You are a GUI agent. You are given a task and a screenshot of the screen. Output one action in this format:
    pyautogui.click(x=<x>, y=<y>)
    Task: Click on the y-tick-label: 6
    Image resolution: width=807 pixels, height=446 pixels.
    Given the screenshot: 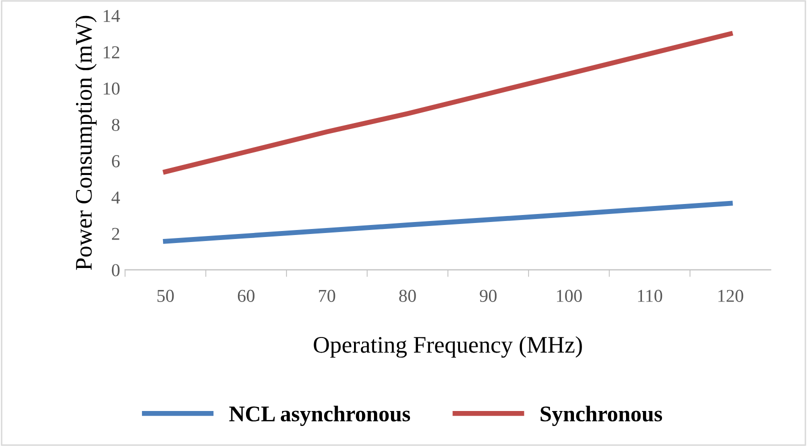 What is the action you would take?
    pyautogui.click(x=116, y=161)
    